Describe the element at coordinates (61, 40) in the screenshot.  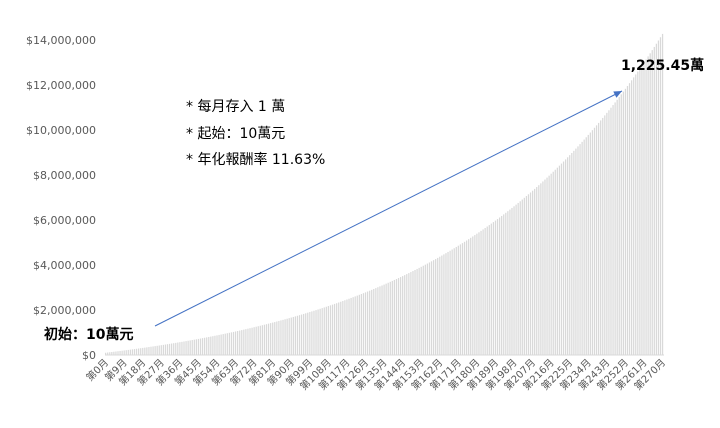
I see `y-tick-label: $14,000,000` at that location.